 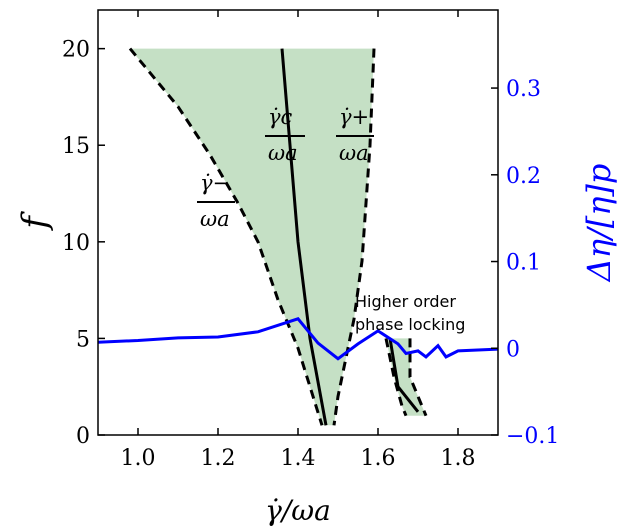 What do you see at coordinates (599, 224) in the screenshot?
I see `y2-axis-label: Δη/[η]p` at bounding box center [599, 224].